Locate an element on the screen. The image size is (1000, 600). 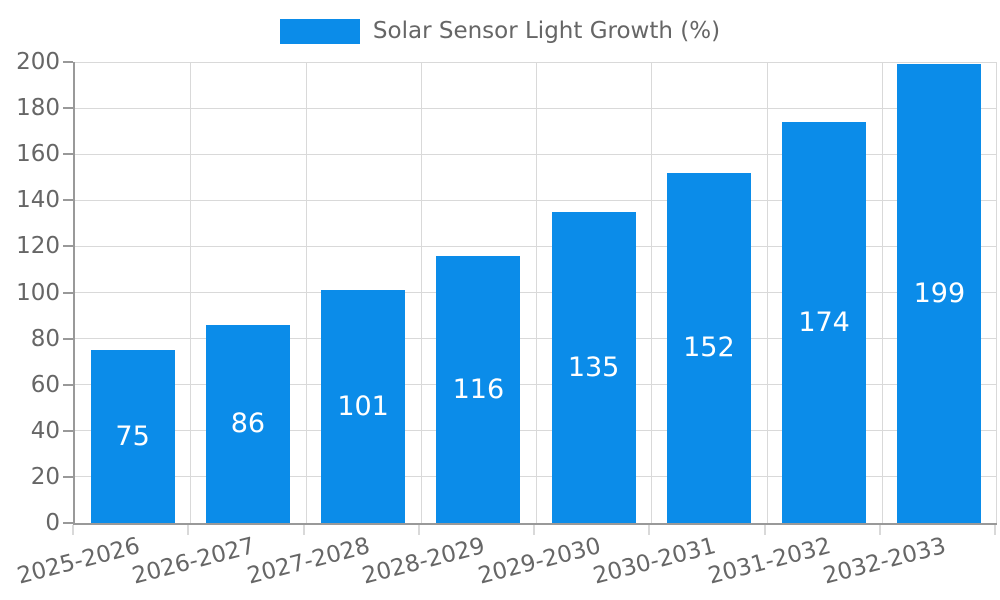
x-tick-label: 2027-2028 is located at coordinates (308, 561).